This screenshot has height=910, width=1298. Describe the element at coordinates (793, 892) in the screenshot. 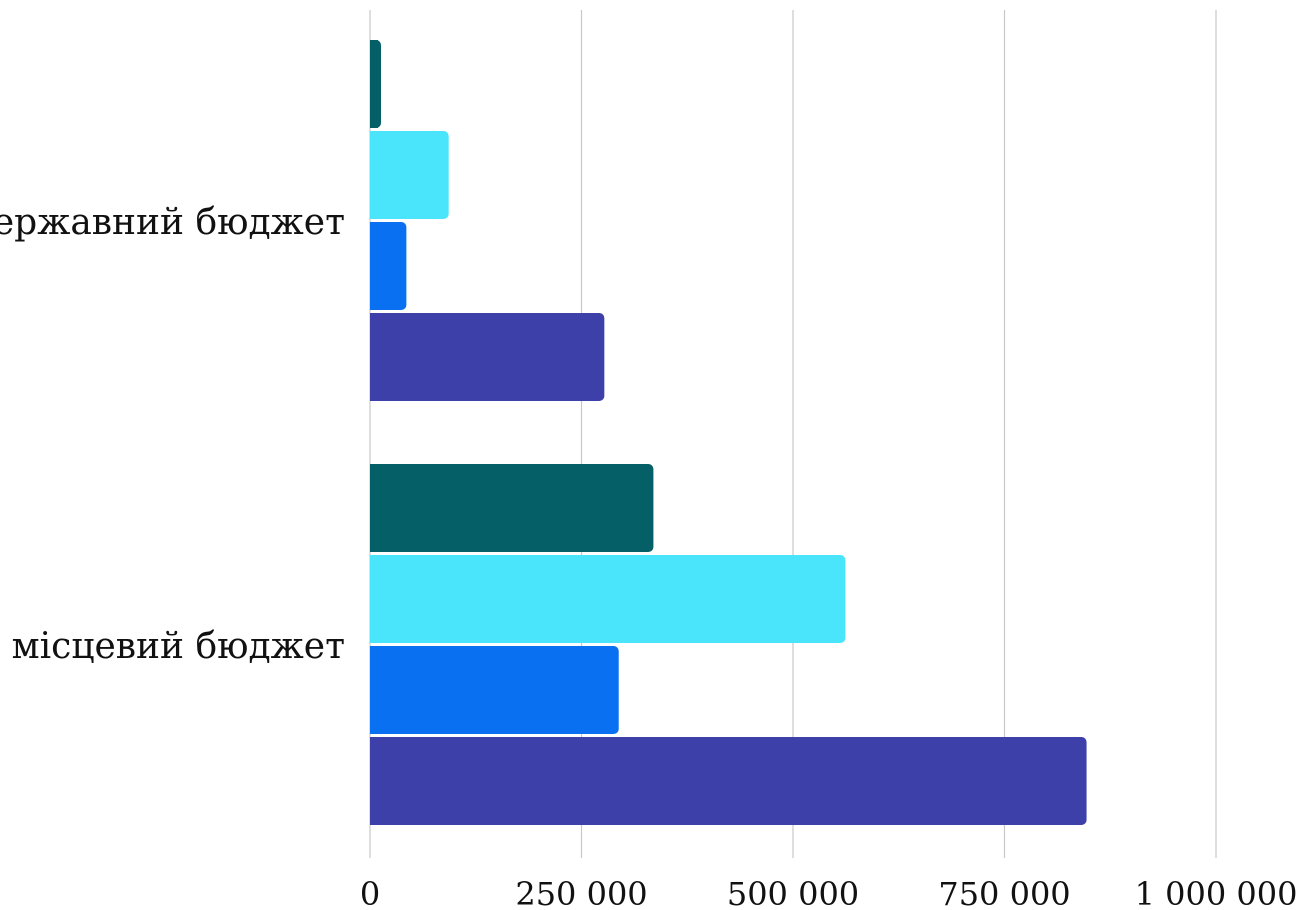

I see `x-tick-label-2: 500 000` at that location.